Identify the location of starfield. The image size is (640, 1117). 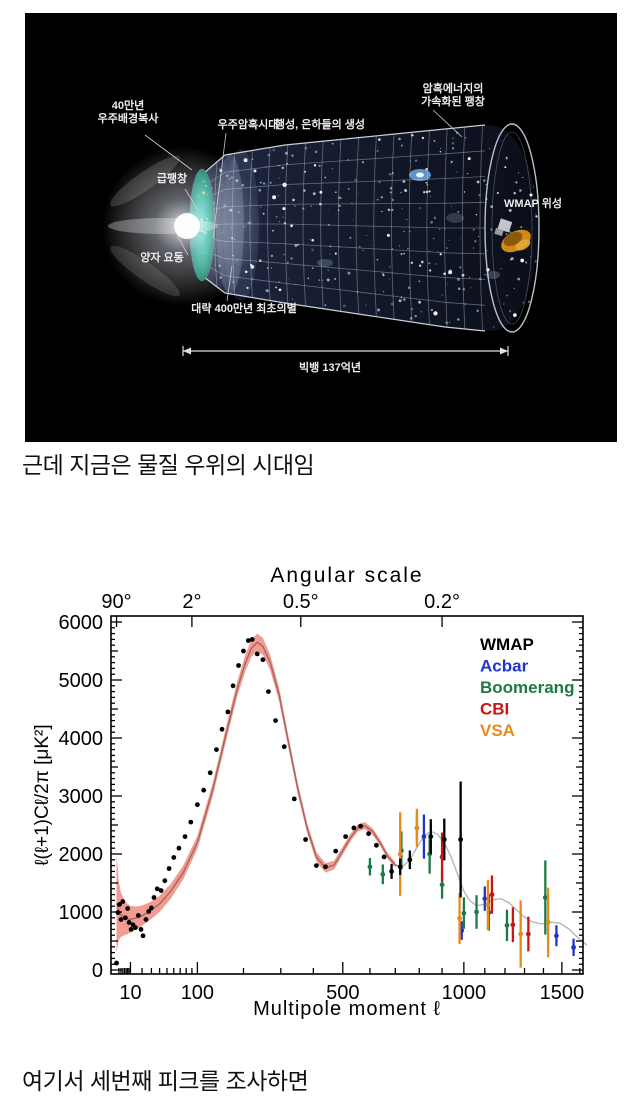
(373, 230).